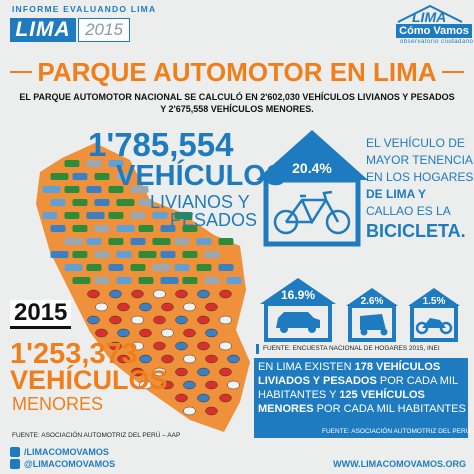 The image size is (474, 474). I want to click on bicycle-note: BICICLETA., so click(416, 231).